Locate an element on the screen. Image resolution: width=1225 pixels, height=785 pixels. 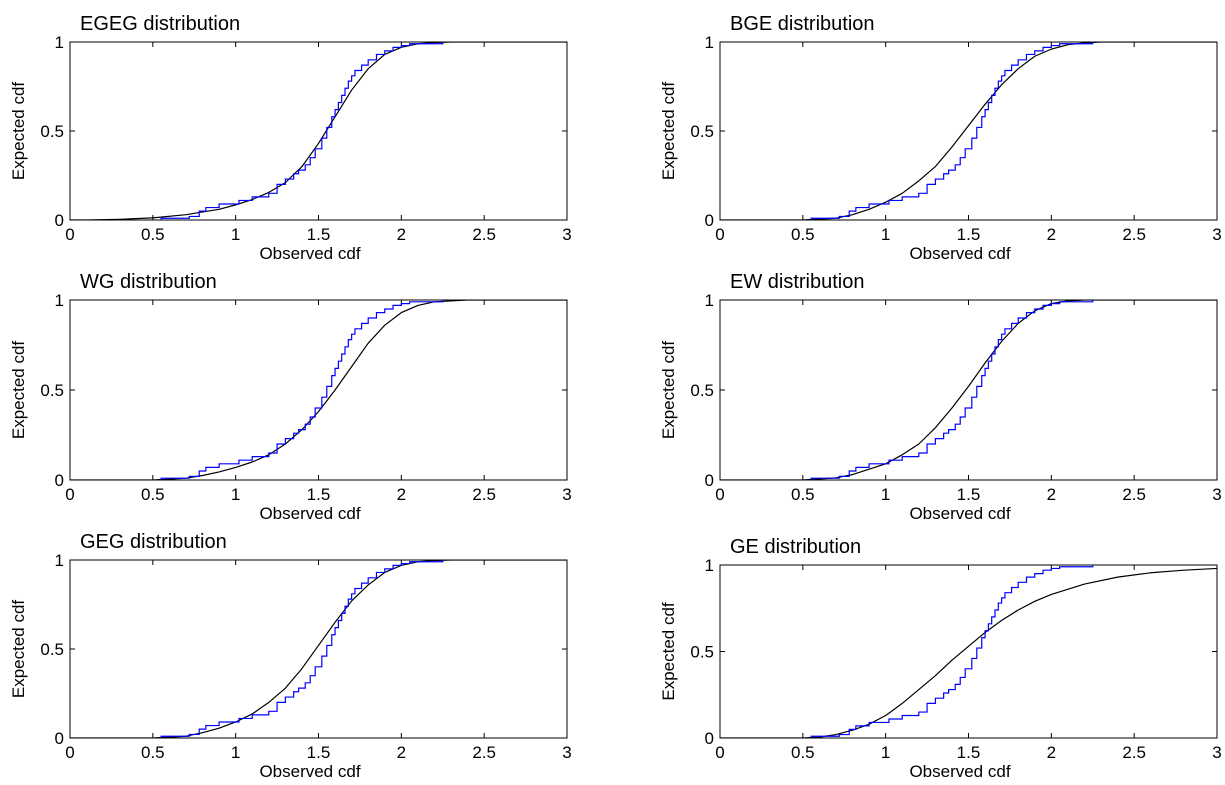
panel-title: BGE distribution is located at coordinates (802, 24).